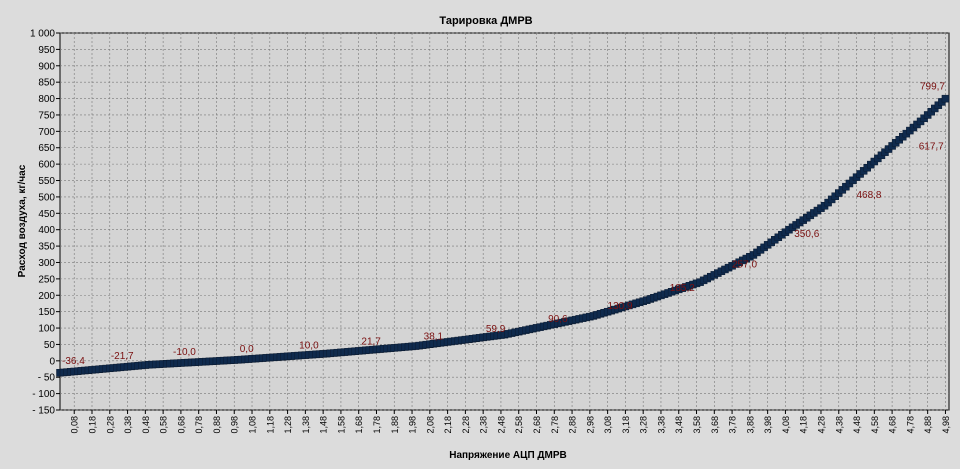  I want to click on x-tick-label: 1,08, so click(253, 425).